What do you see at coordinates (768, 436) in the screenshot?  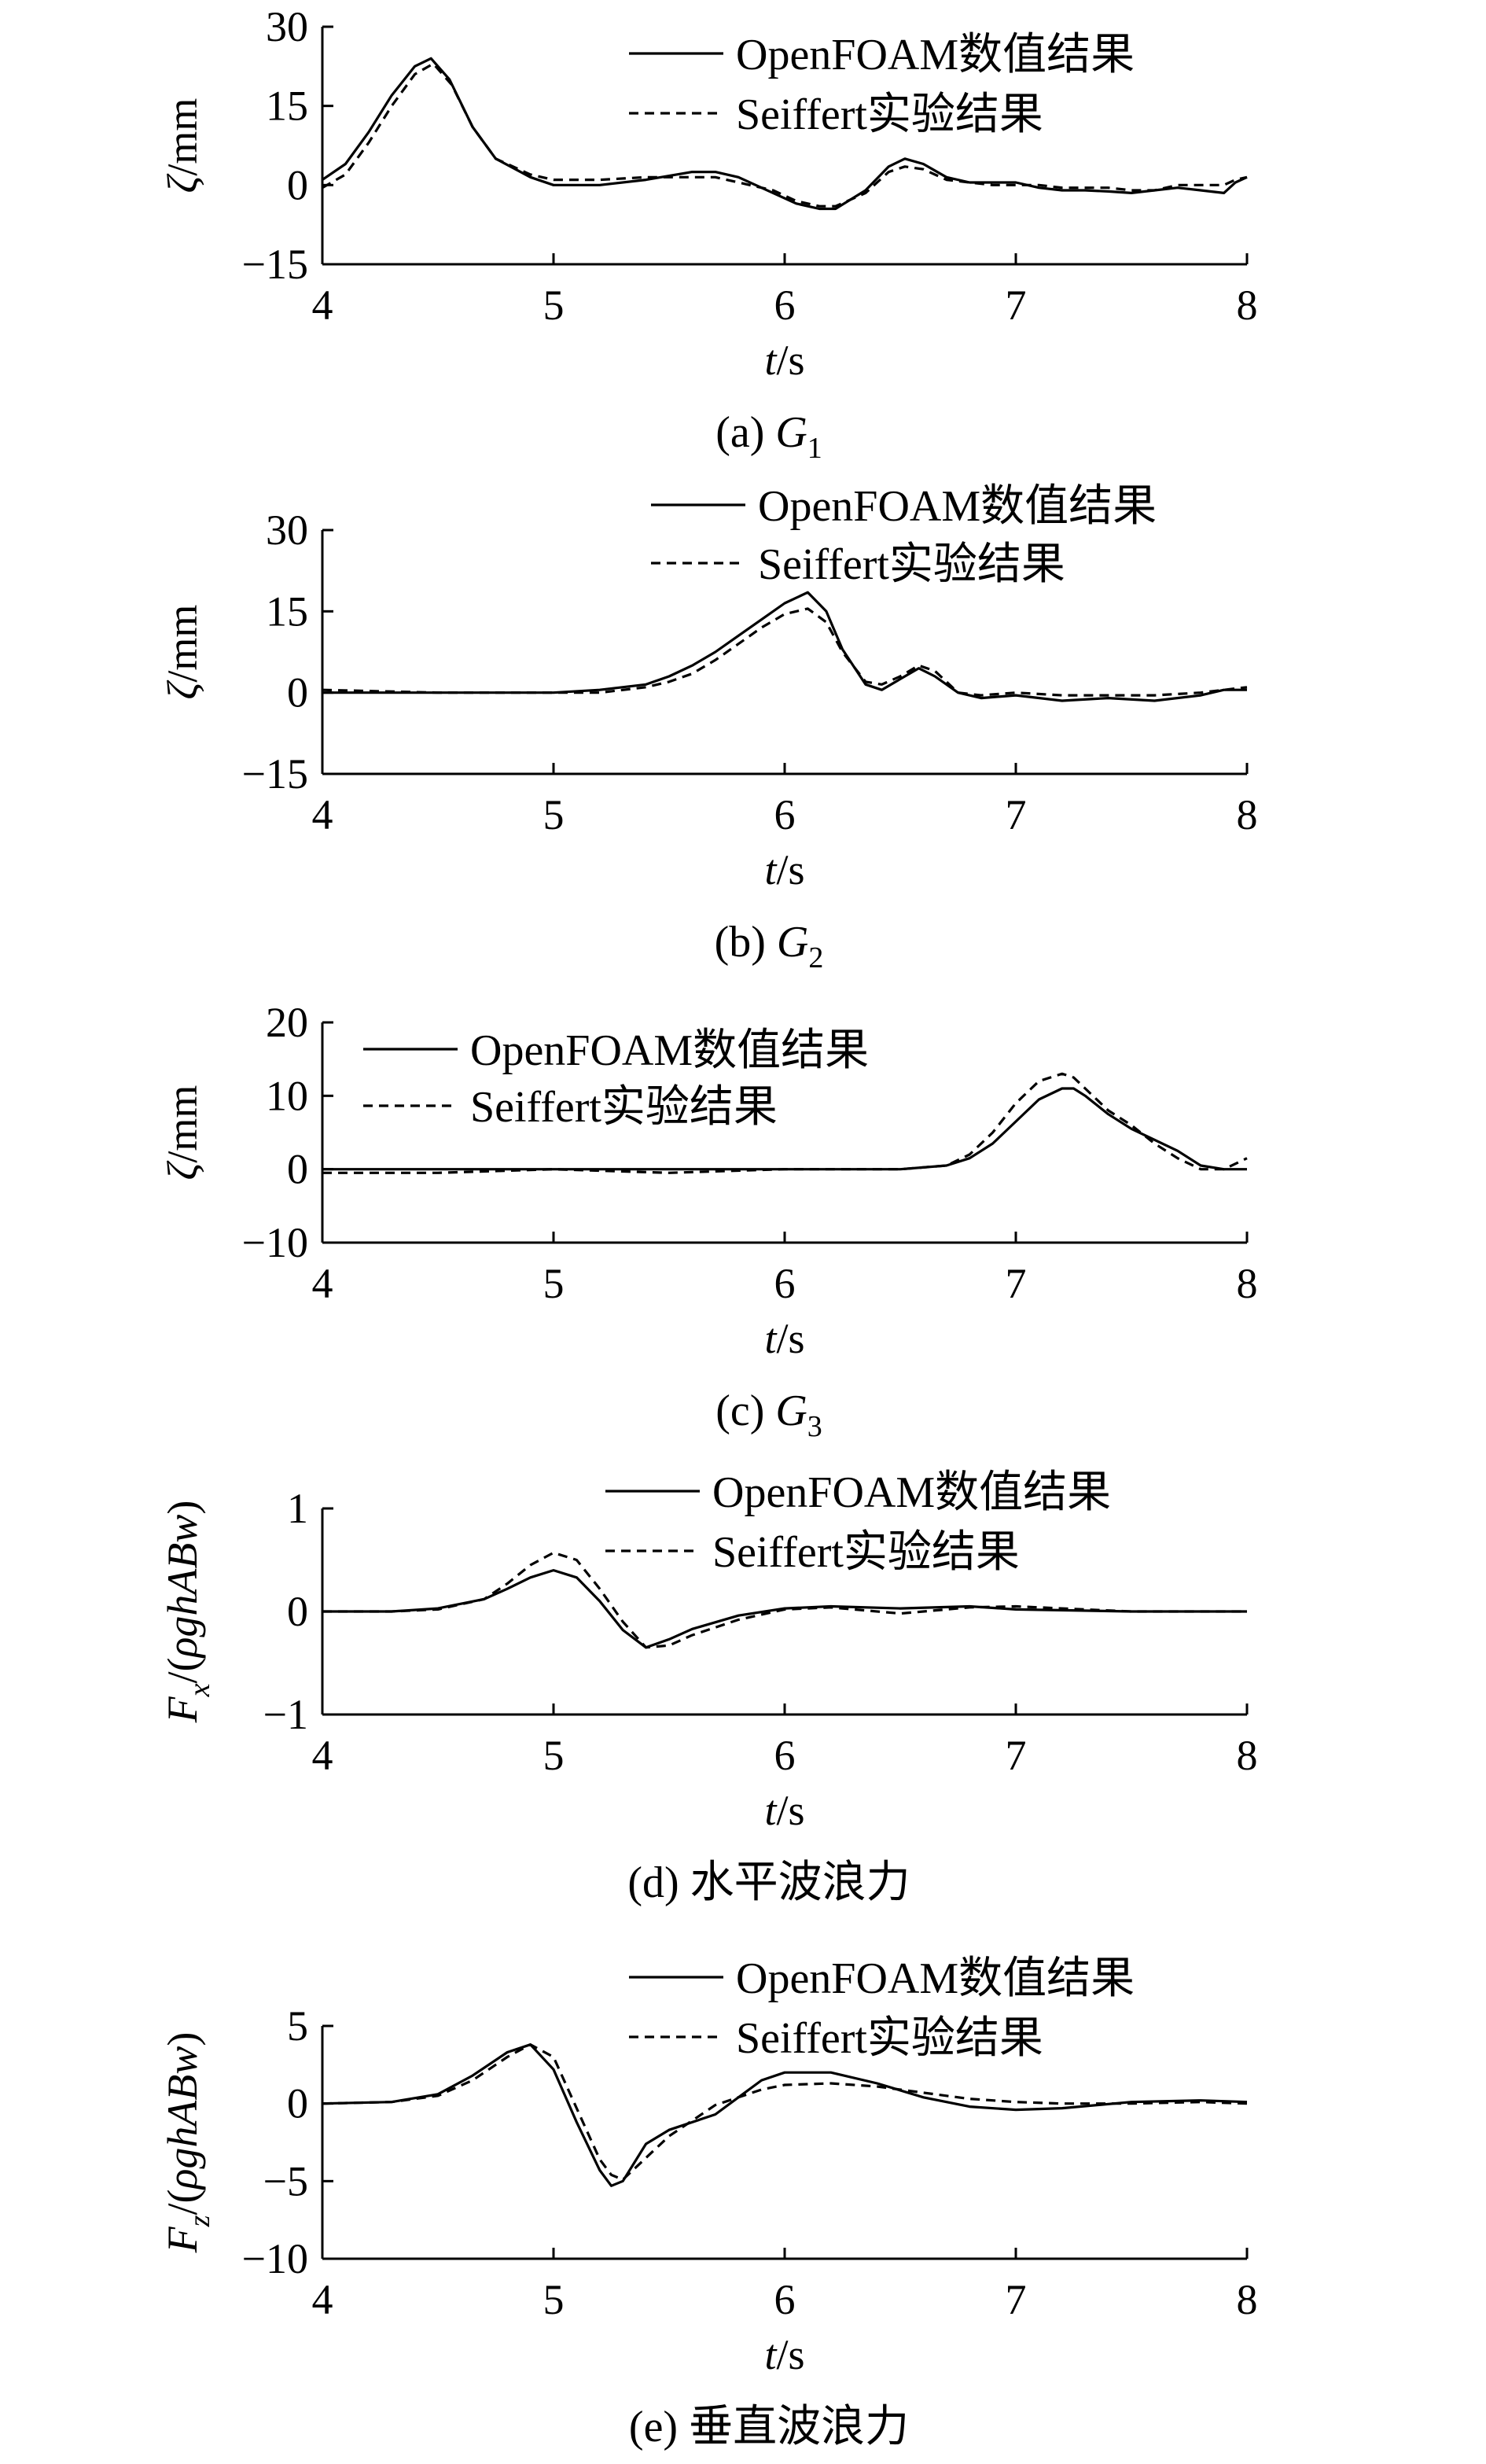 I see `panel-caption: (a) G1` at bounding box center [768, 436].